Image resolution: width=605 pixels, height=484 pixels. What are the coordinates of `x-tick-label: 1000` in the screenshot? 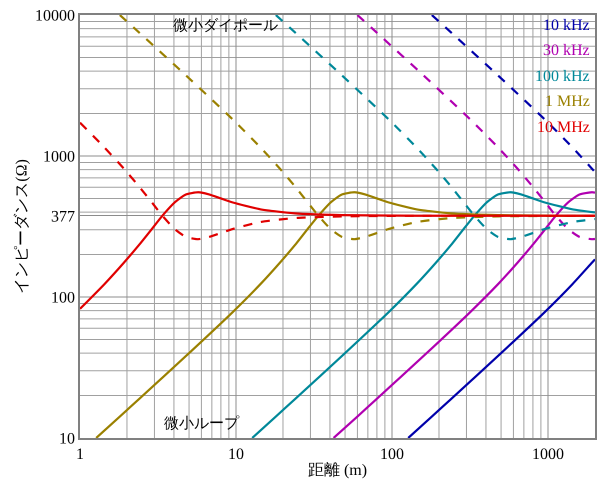 It's located at (548, 454).